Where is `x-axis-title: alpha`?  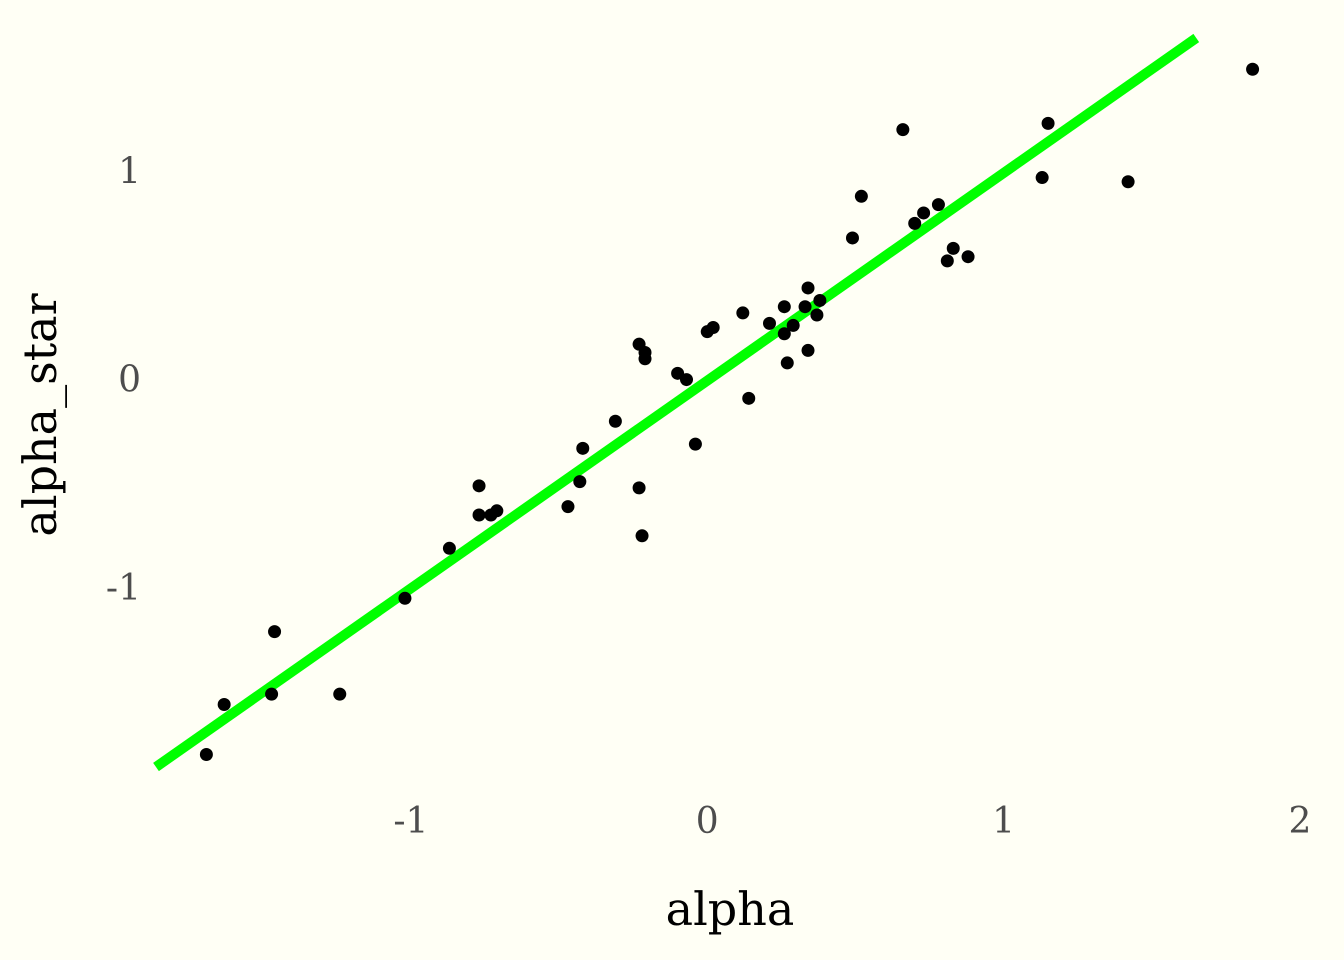 x-axis-title: alpha is located at coordinates (730, 909).